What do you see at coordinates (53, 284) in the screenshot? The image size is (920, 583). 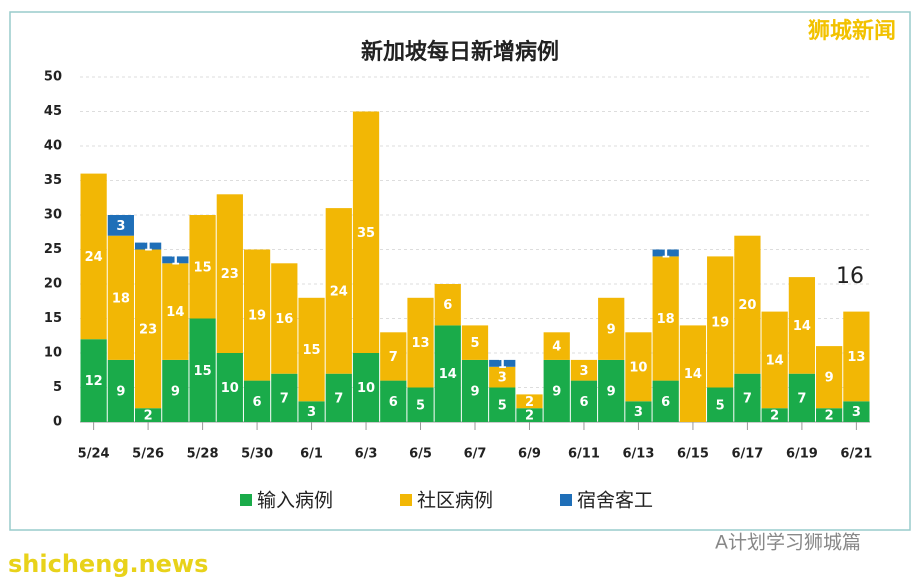 I see `y-tick-label: 20` at bounding box center [53, 284].